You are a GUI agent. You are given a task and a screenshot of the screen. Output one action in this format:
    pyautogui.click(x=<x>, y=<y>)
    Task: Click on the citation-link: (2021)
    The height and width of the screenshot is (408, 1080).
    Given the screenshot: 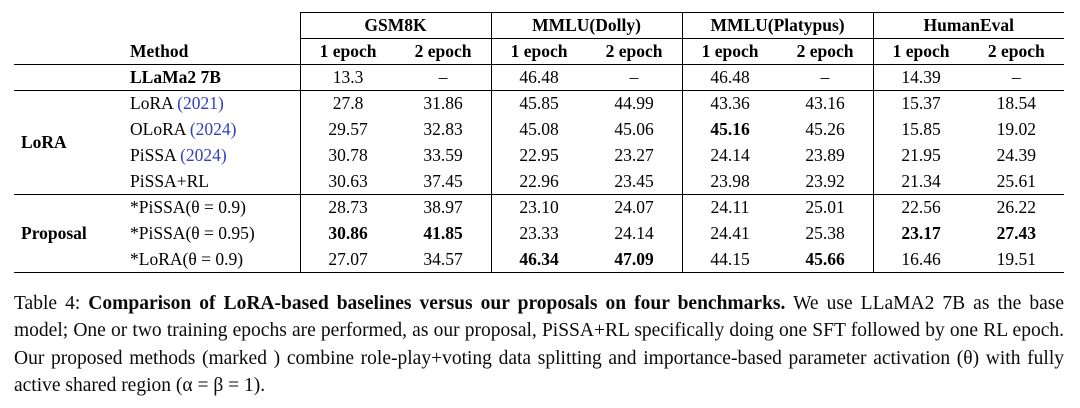 What is the action you would take?
    pyautogui.click(x=198, y=103)
    